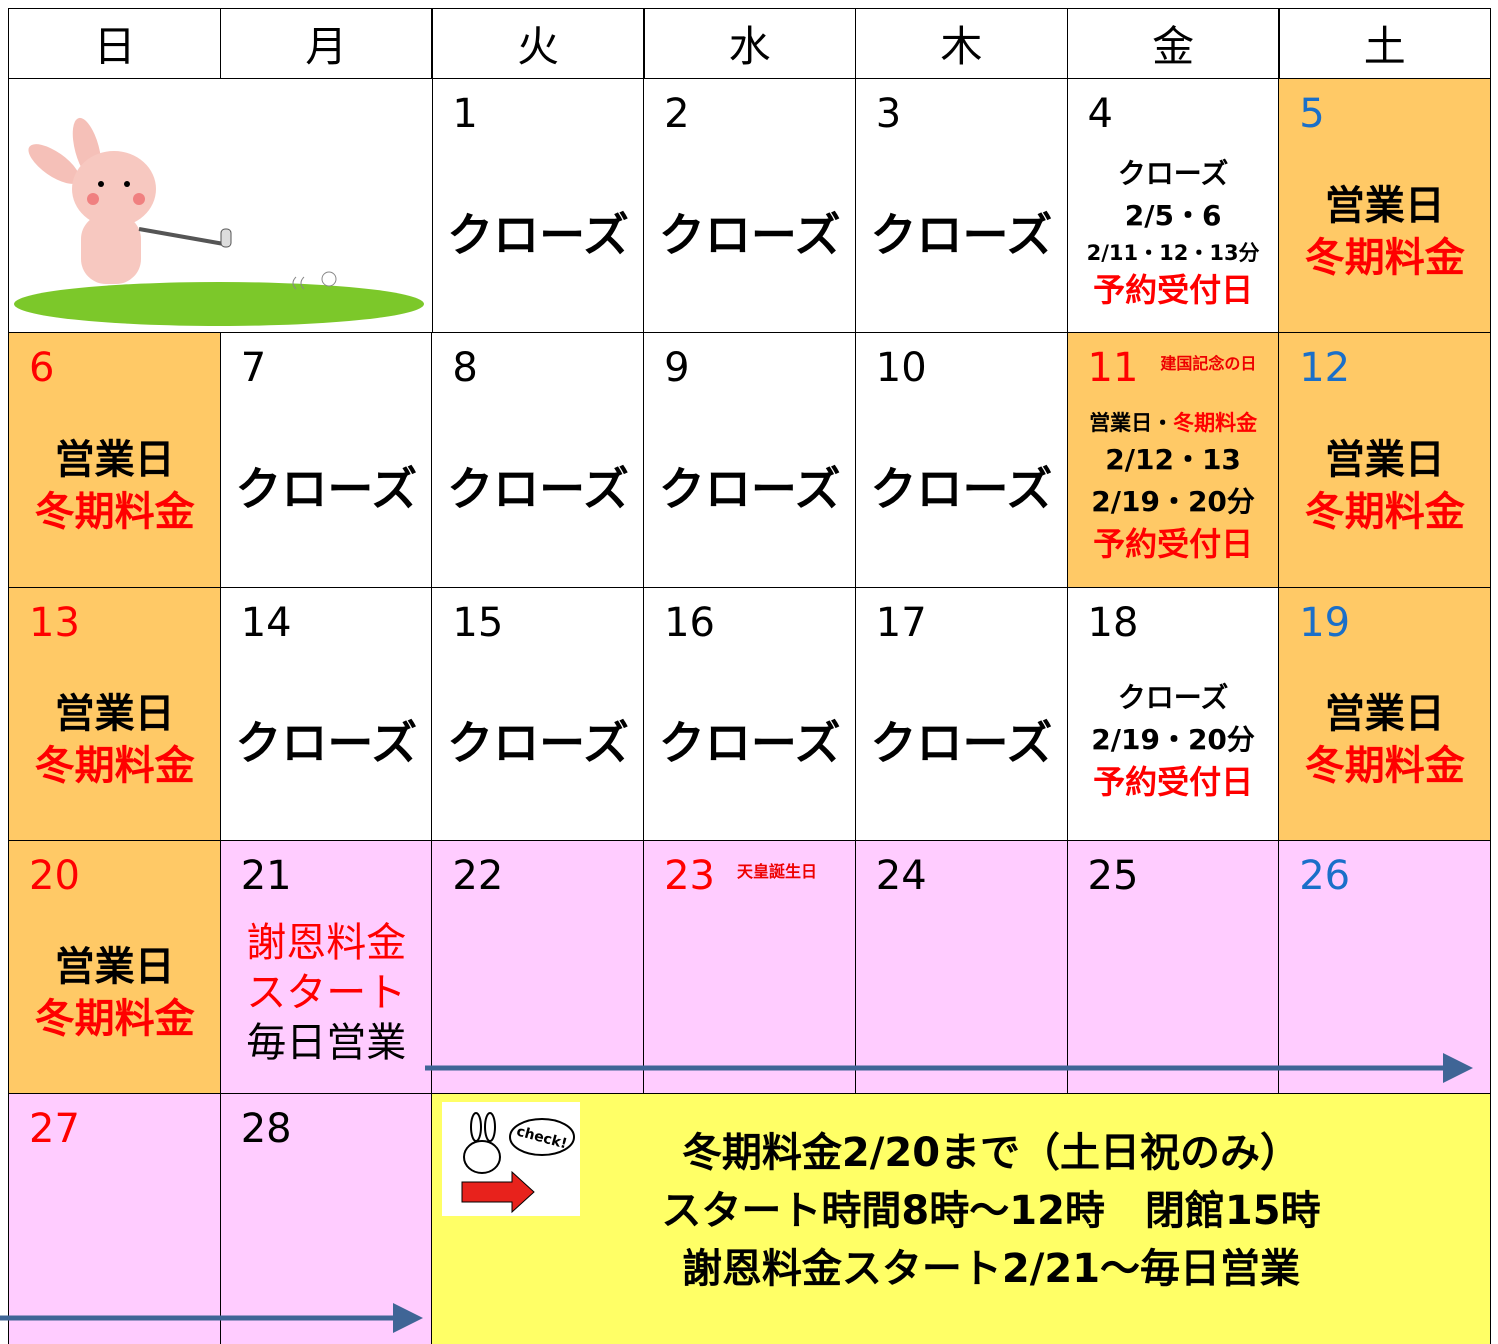 Image resolution: width=1498 pixels, height=1344 pixels. What do you see at coordinates (1384, 623) in the screenshot?
I see `date-row: 19` at bounding box center [1384, 623].